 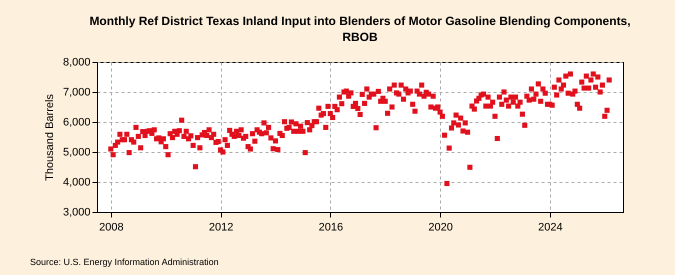 I want to click on chart-title: Monthly Ref District Texas Inland Input into Blenders of Motor Gasoline Blending Components, RBOB, so click(x=360, y=29).